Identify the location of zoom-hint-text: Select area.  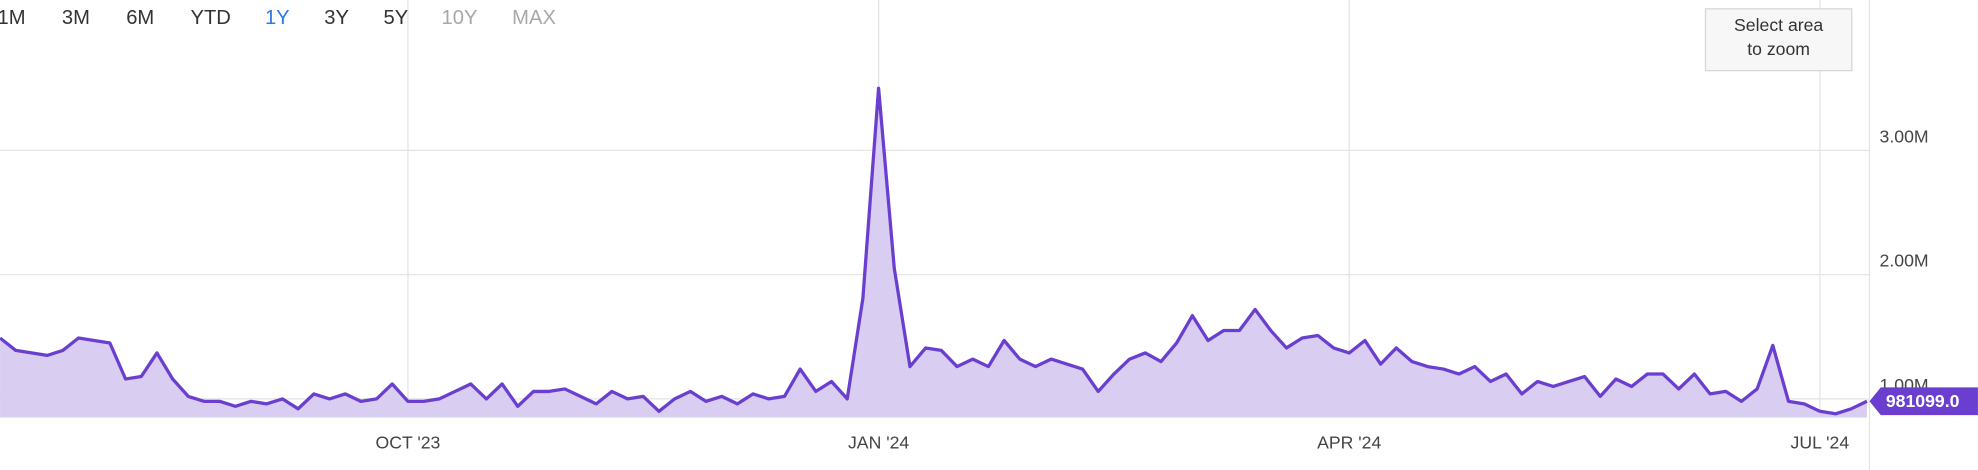
(1778, 25).